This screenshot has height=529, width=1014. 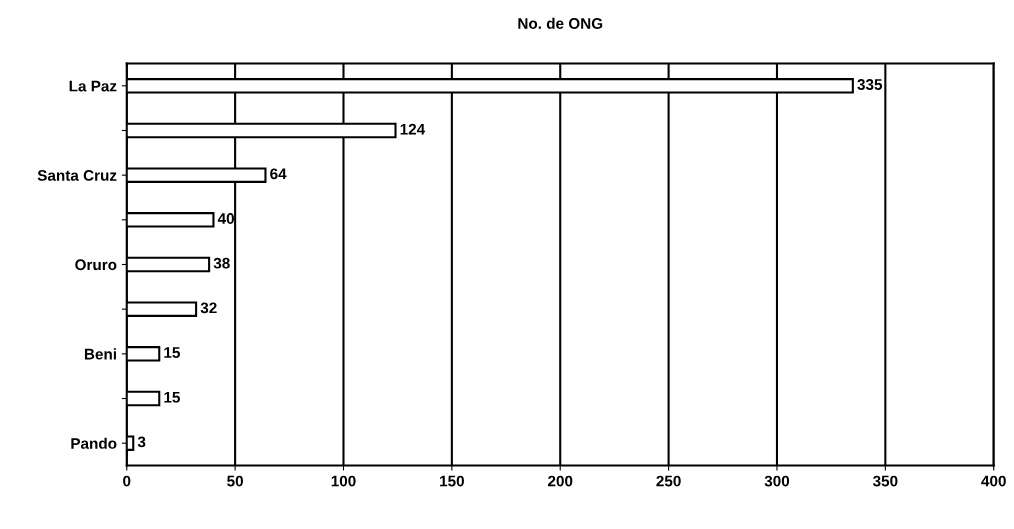 What do you see at coordinates (77, 175) in the screenshot?
I see `y-tick-label: Santa Cruz` at bounding box center [77, 175].